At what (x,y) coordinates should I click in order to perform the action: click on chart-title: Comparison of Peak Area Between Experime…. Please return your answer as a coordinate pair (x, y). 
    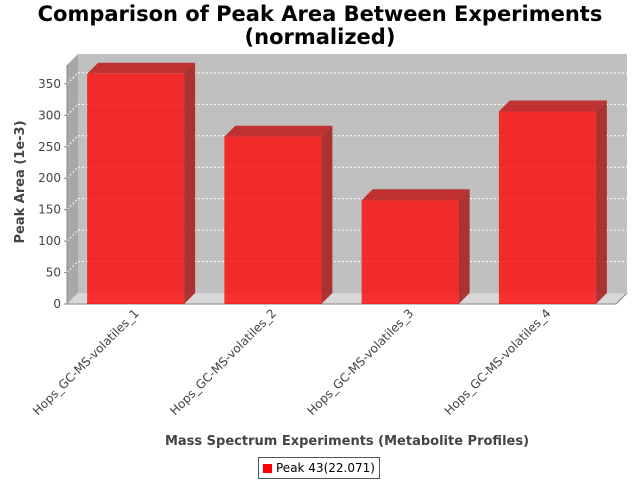
    Looking at the image, I should click on (320, 14).